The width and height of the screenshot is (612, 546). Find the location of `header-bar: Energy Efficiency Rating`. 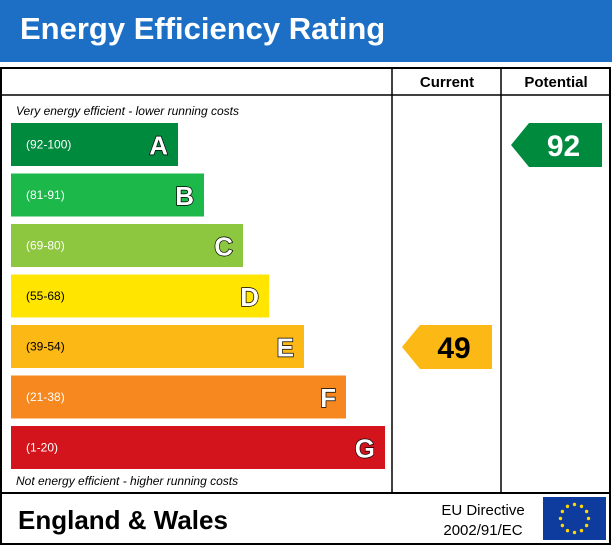

header-bar: Energy Efficiency Rating is located at coordinates (306, 31).